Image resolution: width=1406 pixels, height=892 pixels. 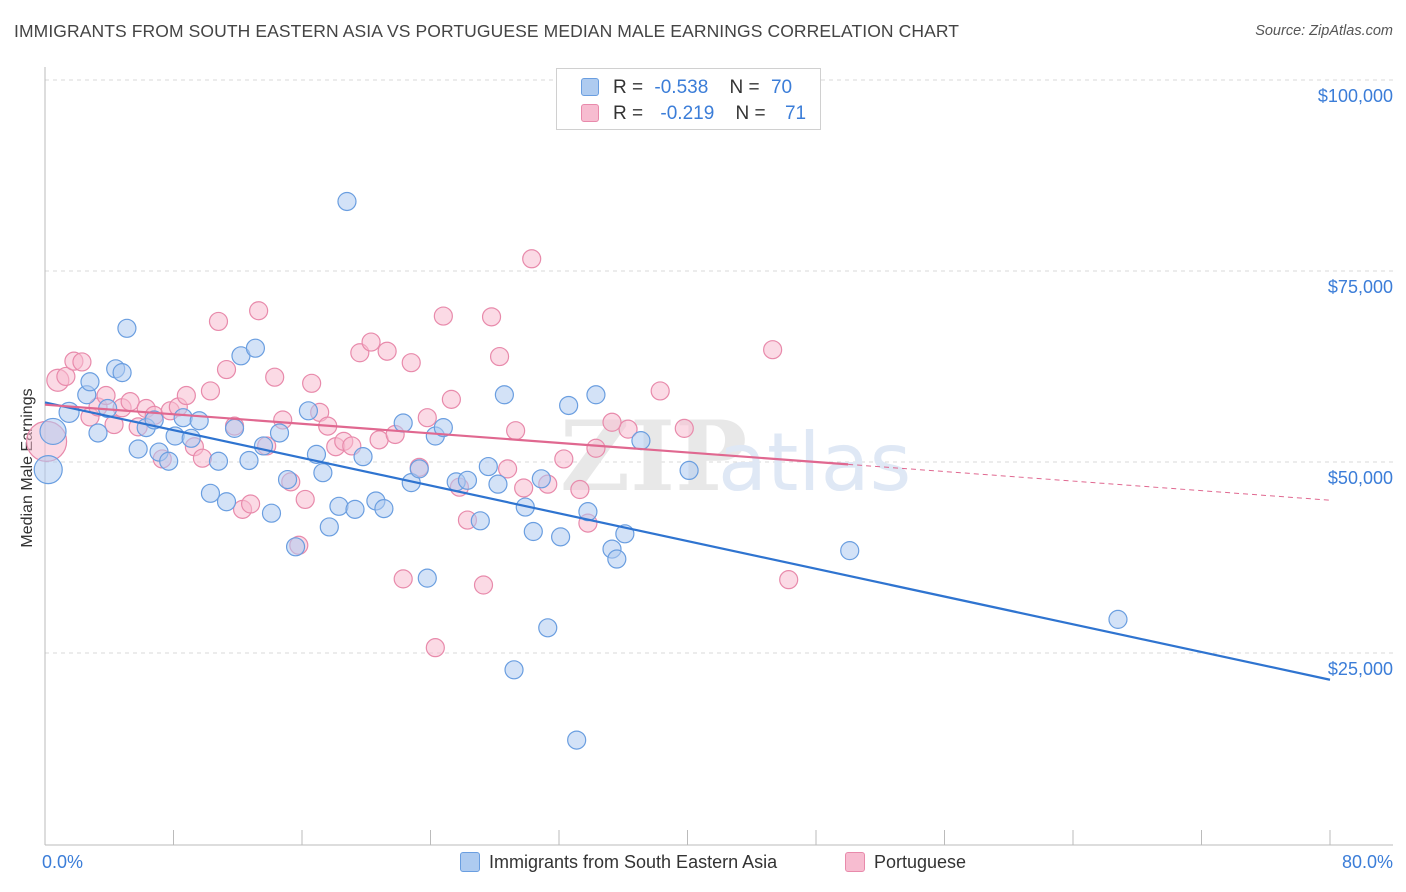 I want to click on bottom-legend-sea: Immigrants from South Eastern Asia, so click(x=618, y=862).